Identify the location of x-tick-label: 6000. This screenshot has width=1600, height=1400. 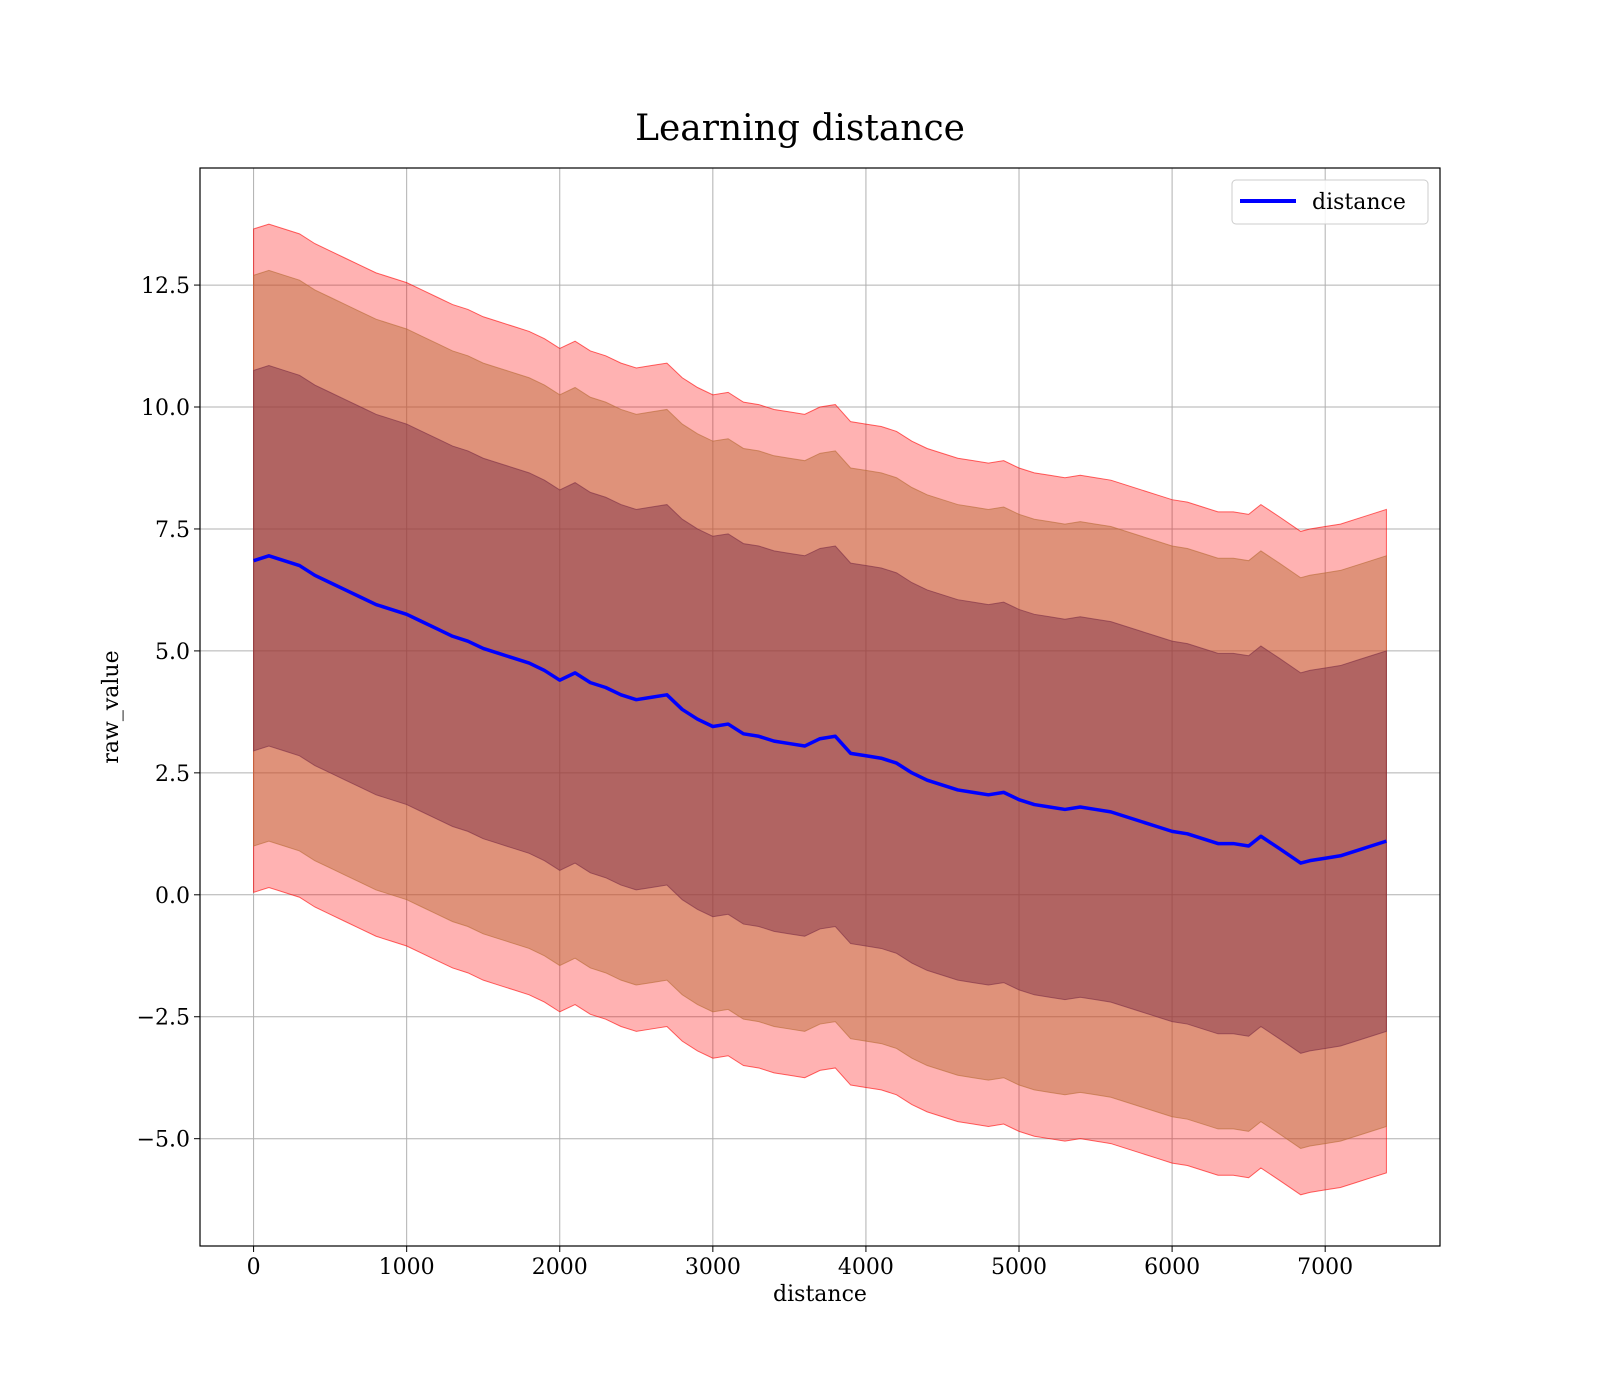
(1172, 1267).